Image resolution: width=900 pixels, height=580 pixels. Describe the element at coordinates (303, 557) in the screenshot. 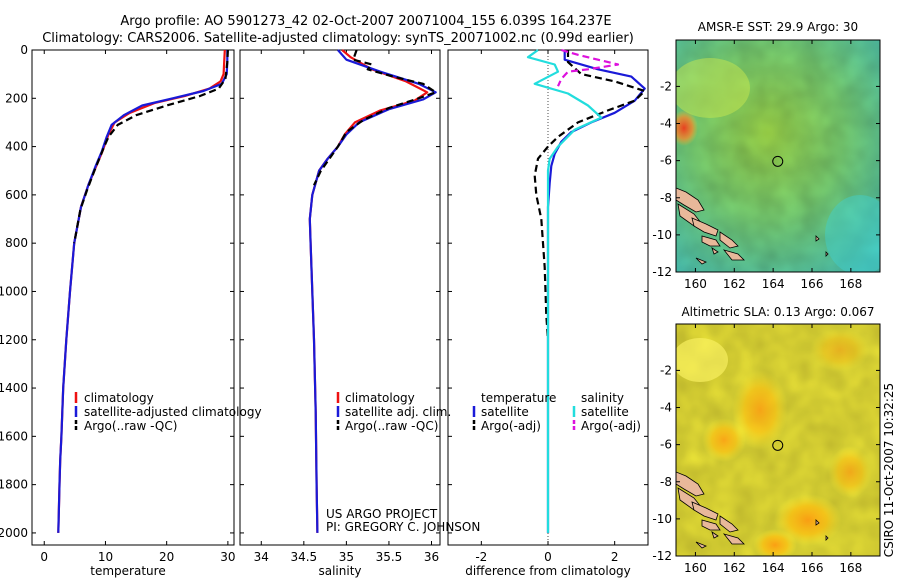

I see `x-tick-label: 34.5` at that location.